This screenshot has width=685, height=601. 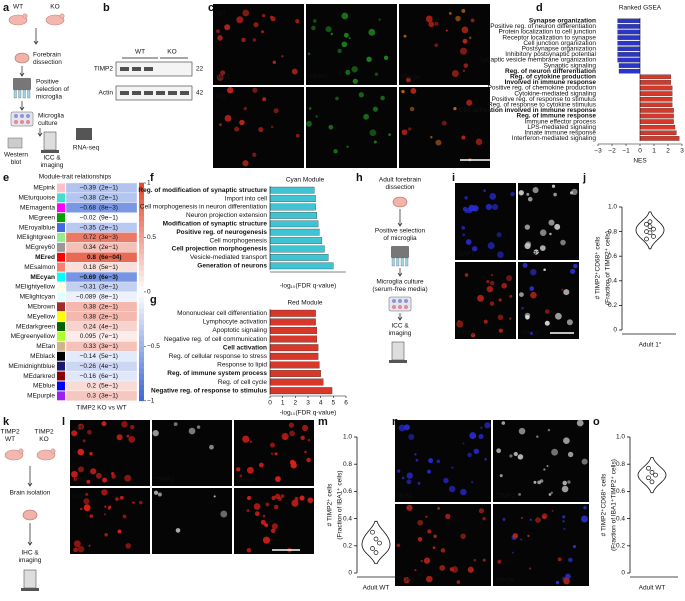 What do you see at coordinates (640, 161) in the screenshot?
I see `x-axis-label: NES` at bounding box center [640, 161].